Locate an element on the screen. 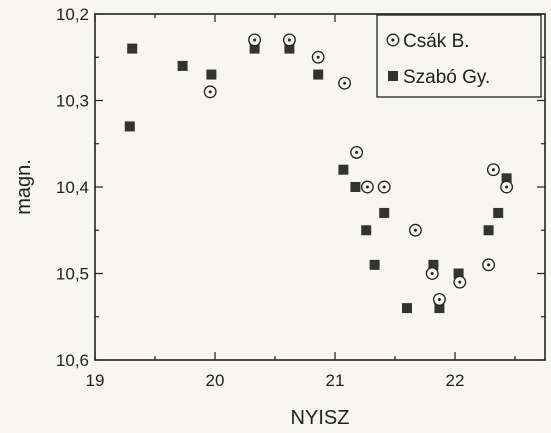 Image resolution: width=551 pixels, height=433 pixels. x-tick-label: 22 is located at coordinates (455, 380).